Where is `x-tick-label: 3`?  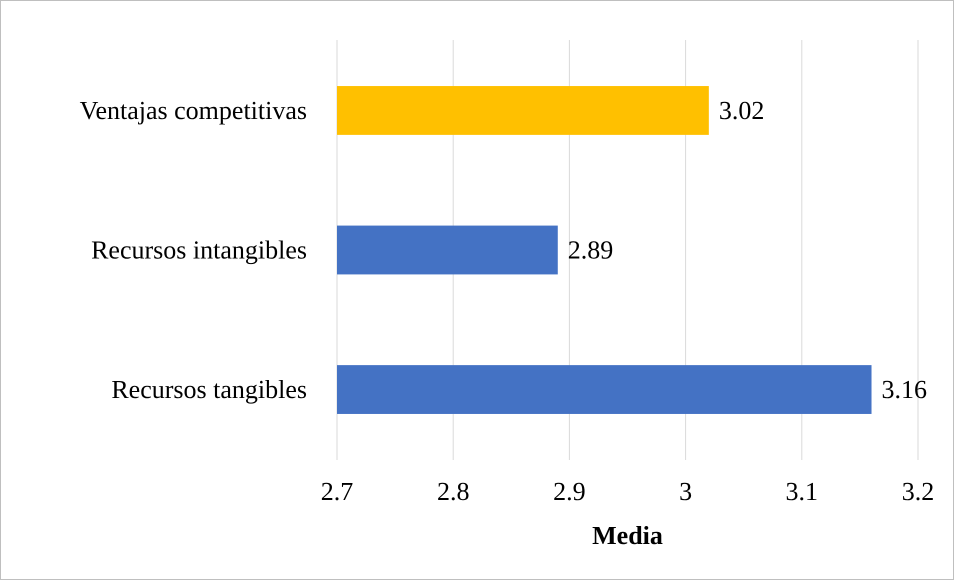
x-tick-label: 3 is located at coordinates (685, 491).